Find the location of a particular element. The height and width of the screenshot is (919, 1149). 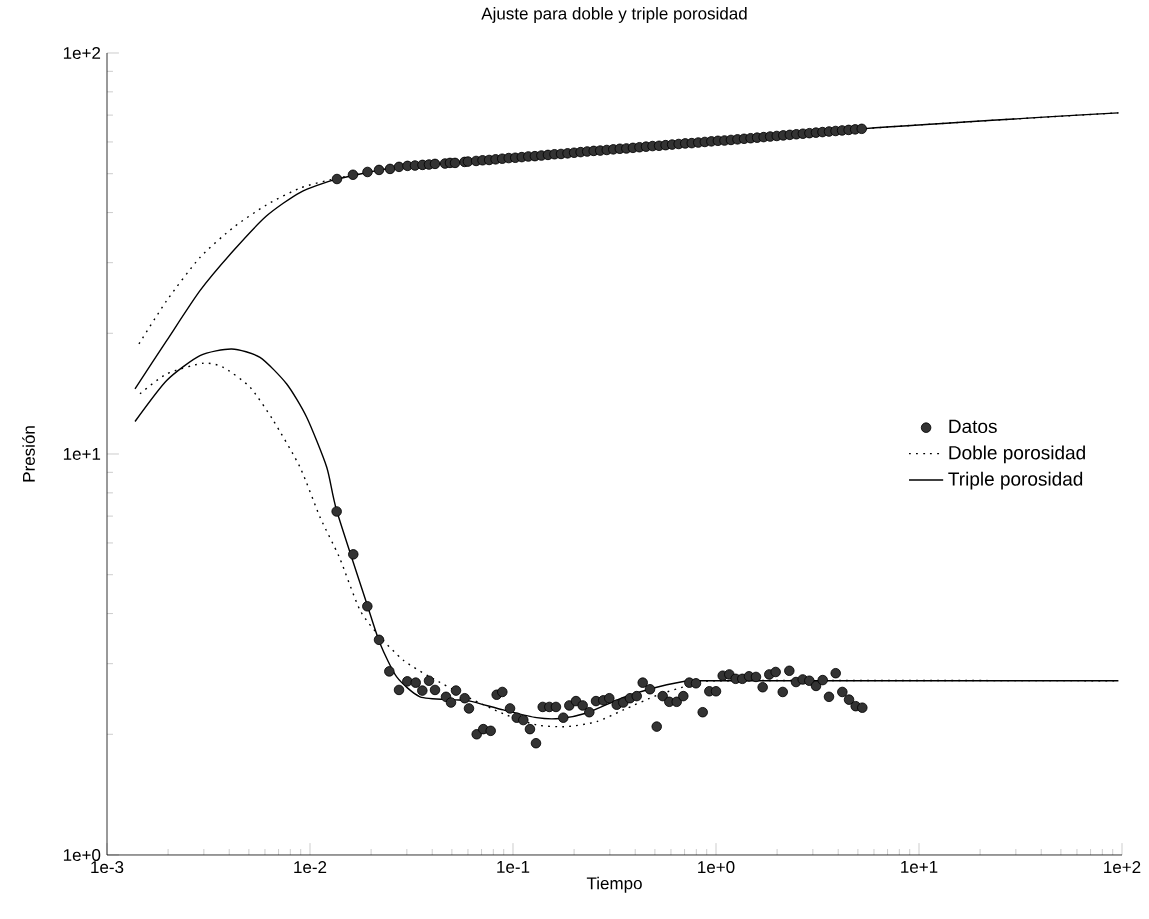

chart-title: Ajuste para doble y triple porosidad is located at coordinates (614, 15).